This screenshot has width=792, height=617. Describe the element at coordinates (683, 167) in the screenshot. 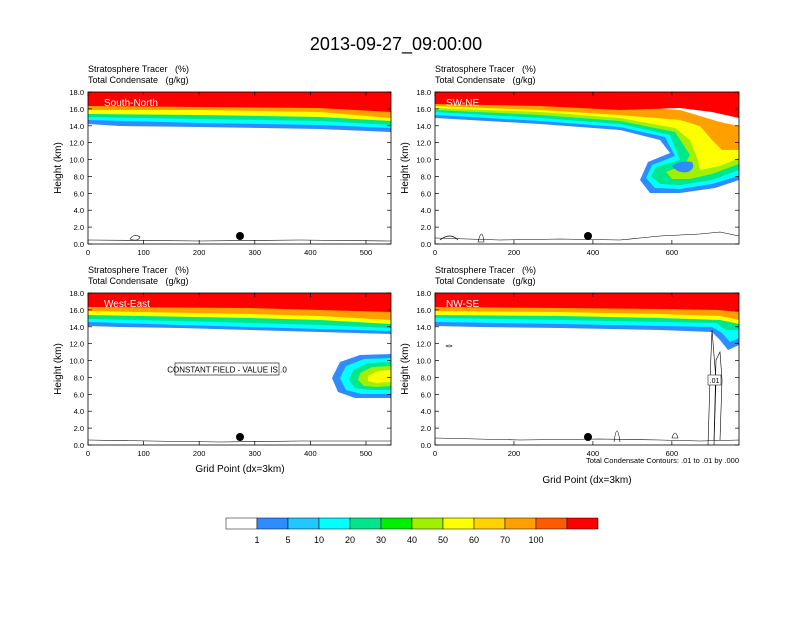

I see `tracer-core-blue` at that location.